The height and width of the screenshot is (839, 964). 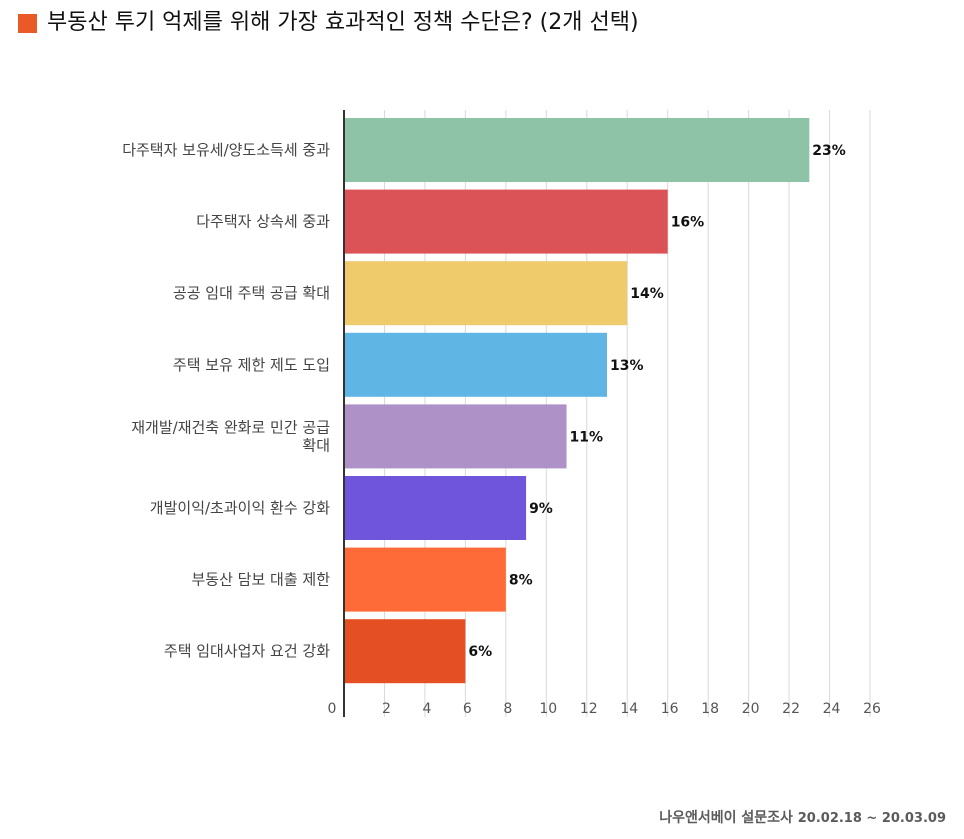 What do you see at coordinates (467, 709) in the screenshot?
I see `x-tick-label: 6` at bounding box center [467, 709].